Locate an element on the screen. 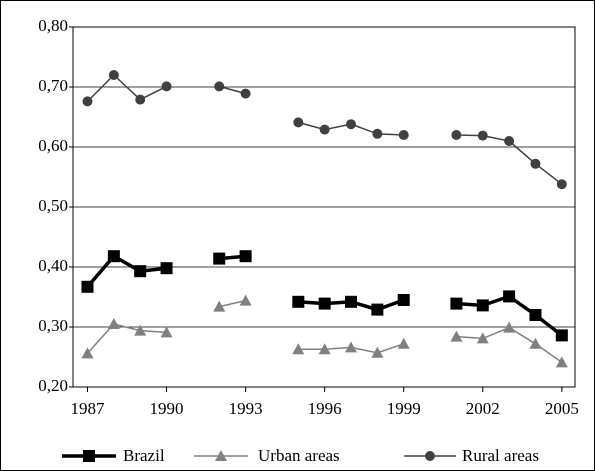 This screenshot has width=595, height=471. y-tick-label: 0,30 is located at coordinates (53, 325).